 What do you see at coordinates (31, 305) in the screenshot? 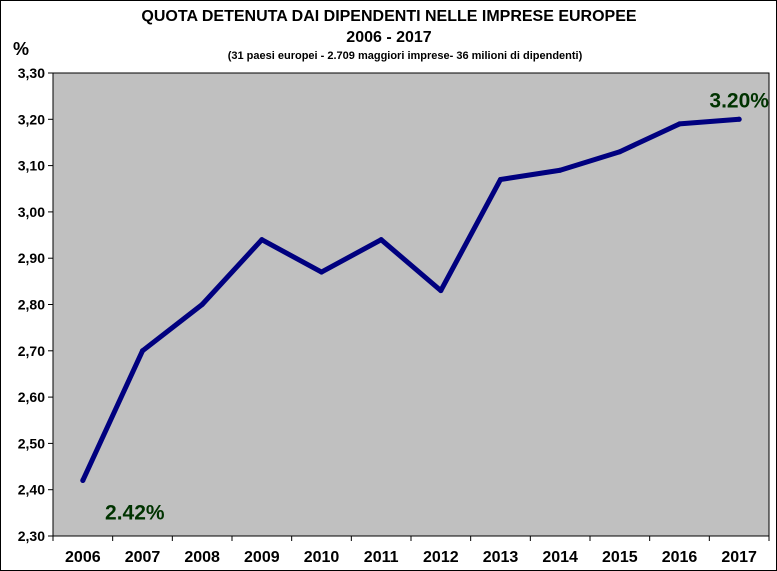
I see `y-tick-label: 2,80` at bounding box center [31, 305].